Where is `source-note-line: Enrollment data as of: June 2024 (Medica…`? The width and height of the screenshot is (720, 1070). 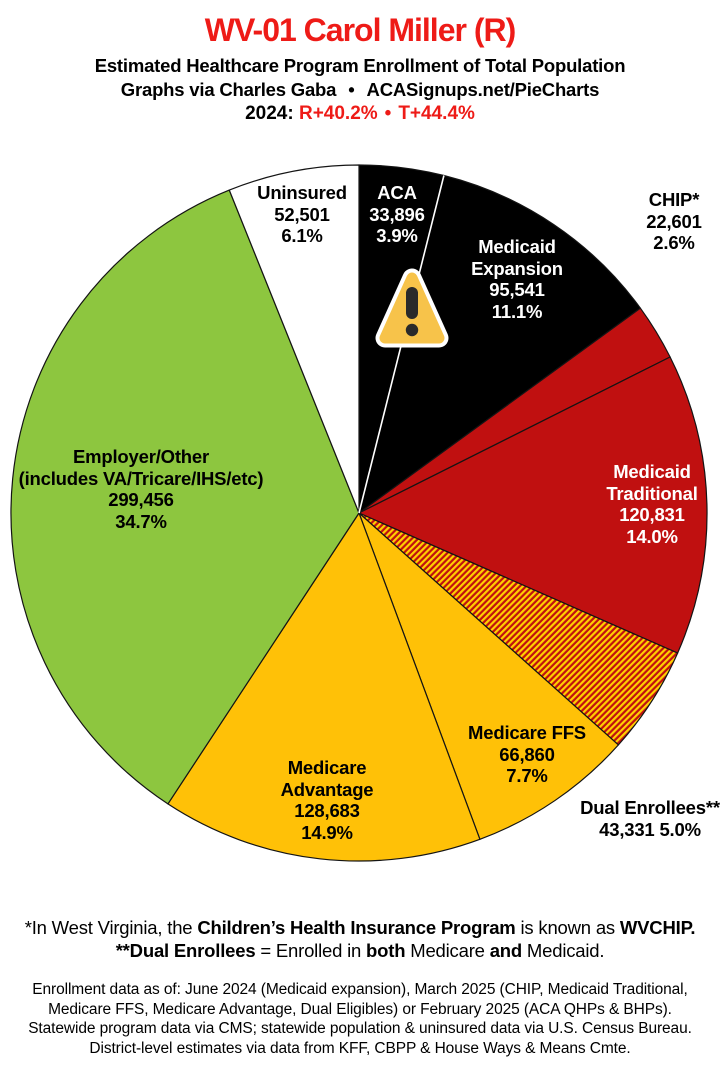
source-note-line: Enrollment data as of: June 2024 (Medica… is located at coordinates (360, 989).